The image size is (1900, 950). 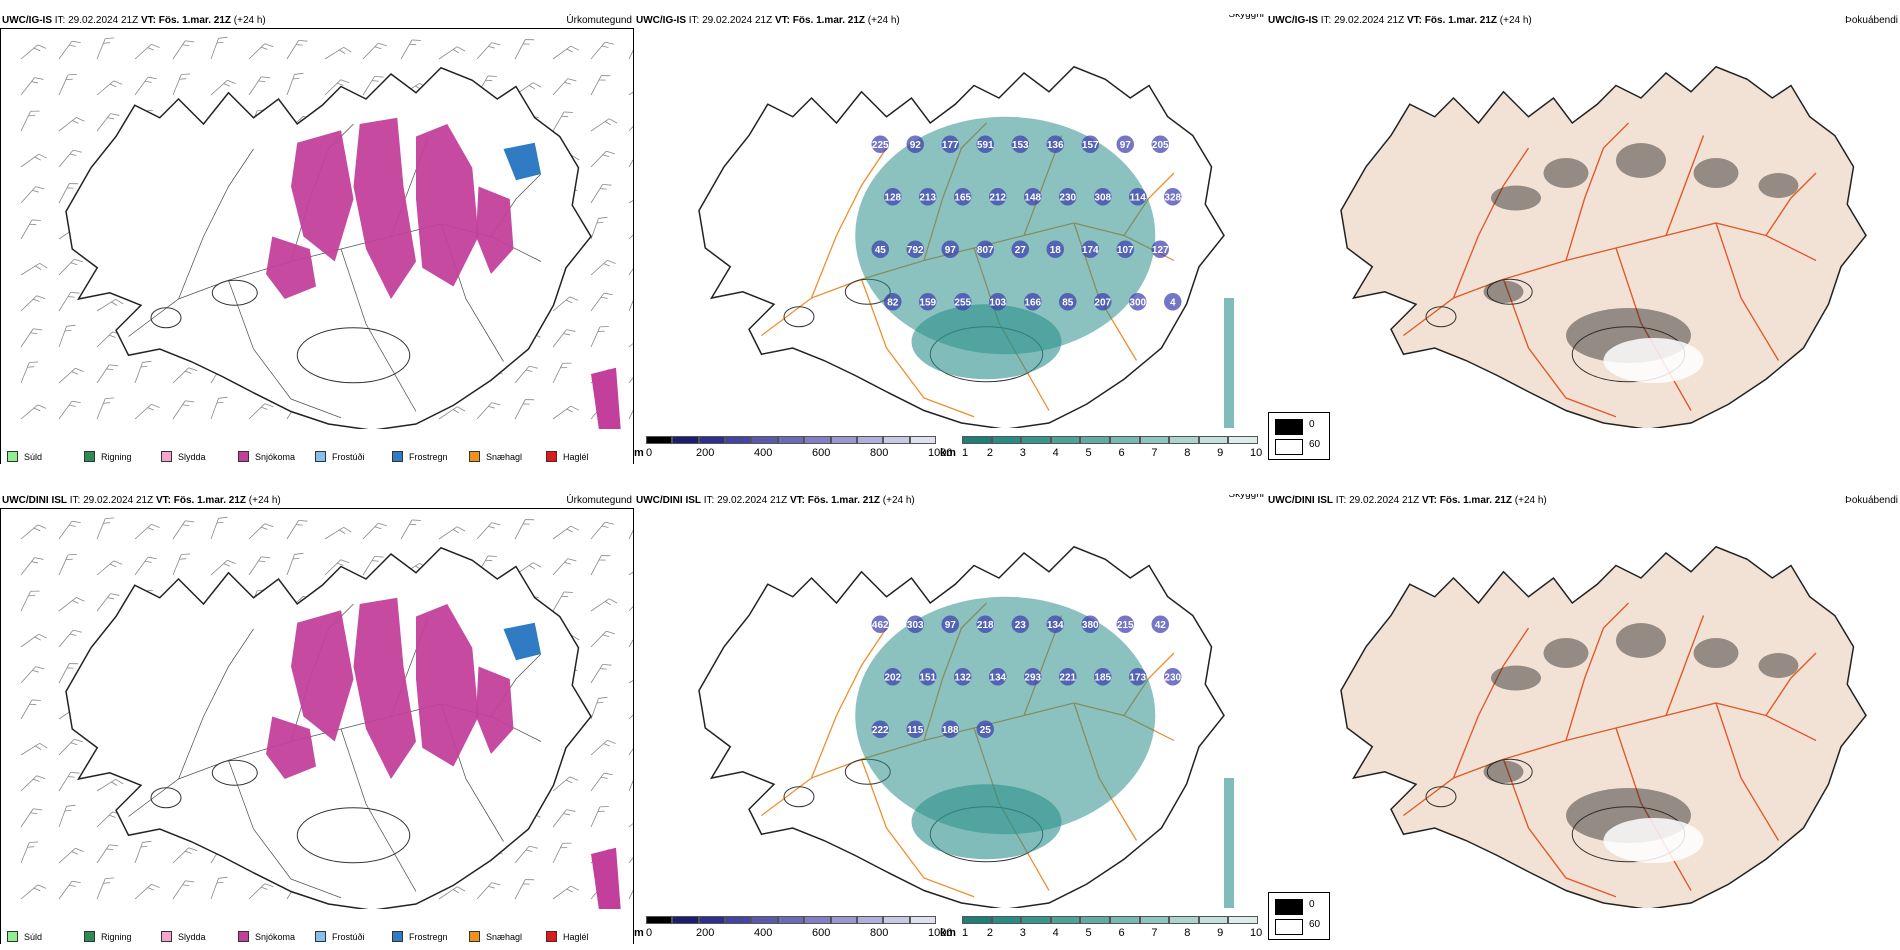 I want to click on colorbar-tick-label: 800, so click(x=879, y=933).